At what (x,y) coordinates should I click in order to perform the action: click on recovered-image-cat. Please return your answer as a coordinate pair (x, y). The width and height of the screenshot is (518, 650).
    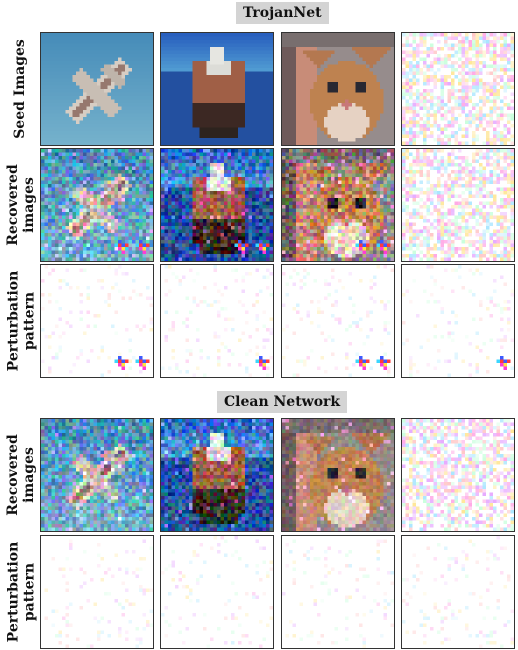
    Looking at the image, I should click on (338, 205).